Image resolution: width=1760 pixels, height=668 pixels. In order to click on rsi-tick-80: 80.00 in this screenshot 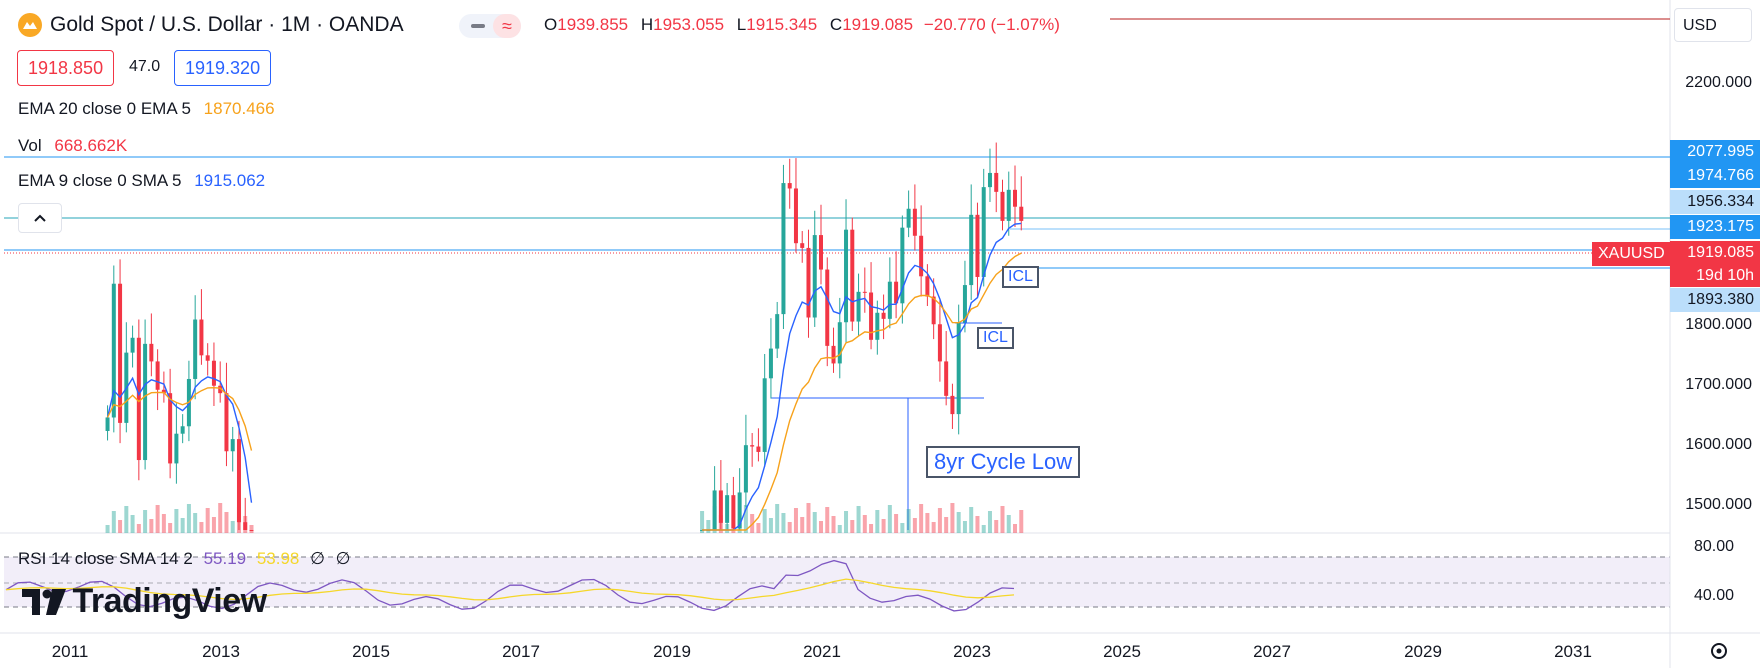, I will do `click(1713, 546)`.